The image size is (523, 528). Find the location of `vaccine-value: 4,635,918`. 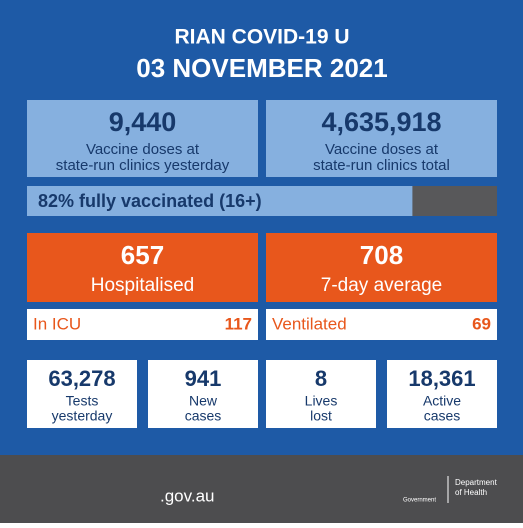

vaccine-value: 4,635,918 is located at coordinates (381, 122).